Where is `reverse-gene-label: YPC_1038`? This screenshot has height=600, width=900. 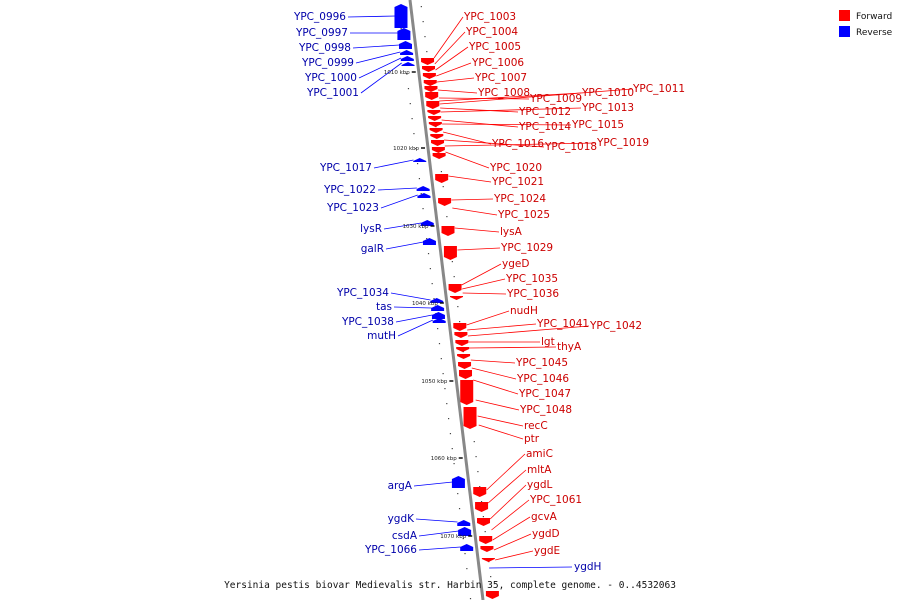 reverse-gene-label: YPC_1038 is located at coordinates (367, 322).